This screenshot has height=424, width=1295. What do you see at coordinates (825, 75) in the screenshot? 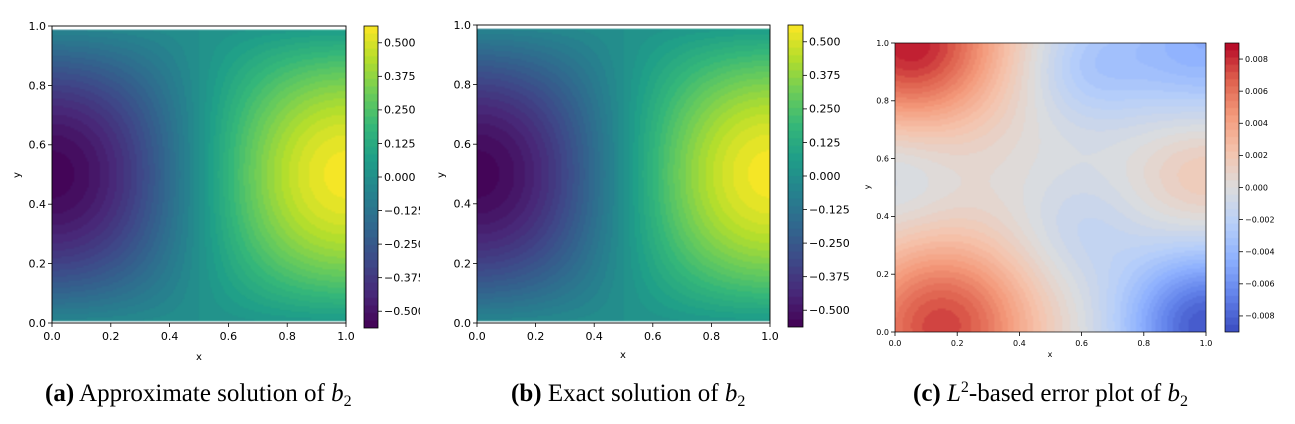
I see `colorbar-tick-label: 0.375` at bounding box center [825, 75].